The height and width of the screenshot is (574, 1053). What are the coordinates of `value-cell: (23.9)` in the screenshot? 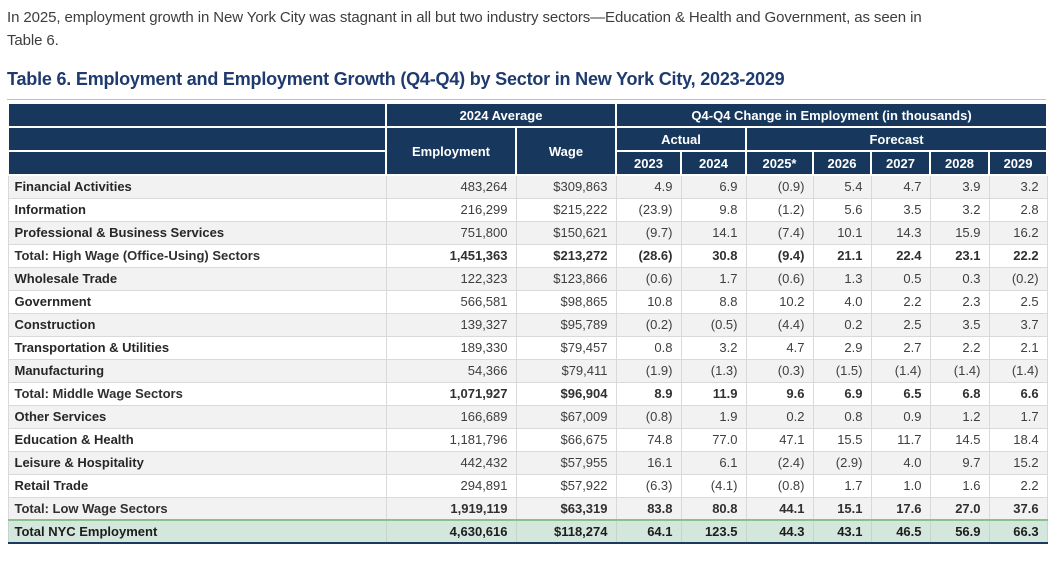 It's located at (648, 209).